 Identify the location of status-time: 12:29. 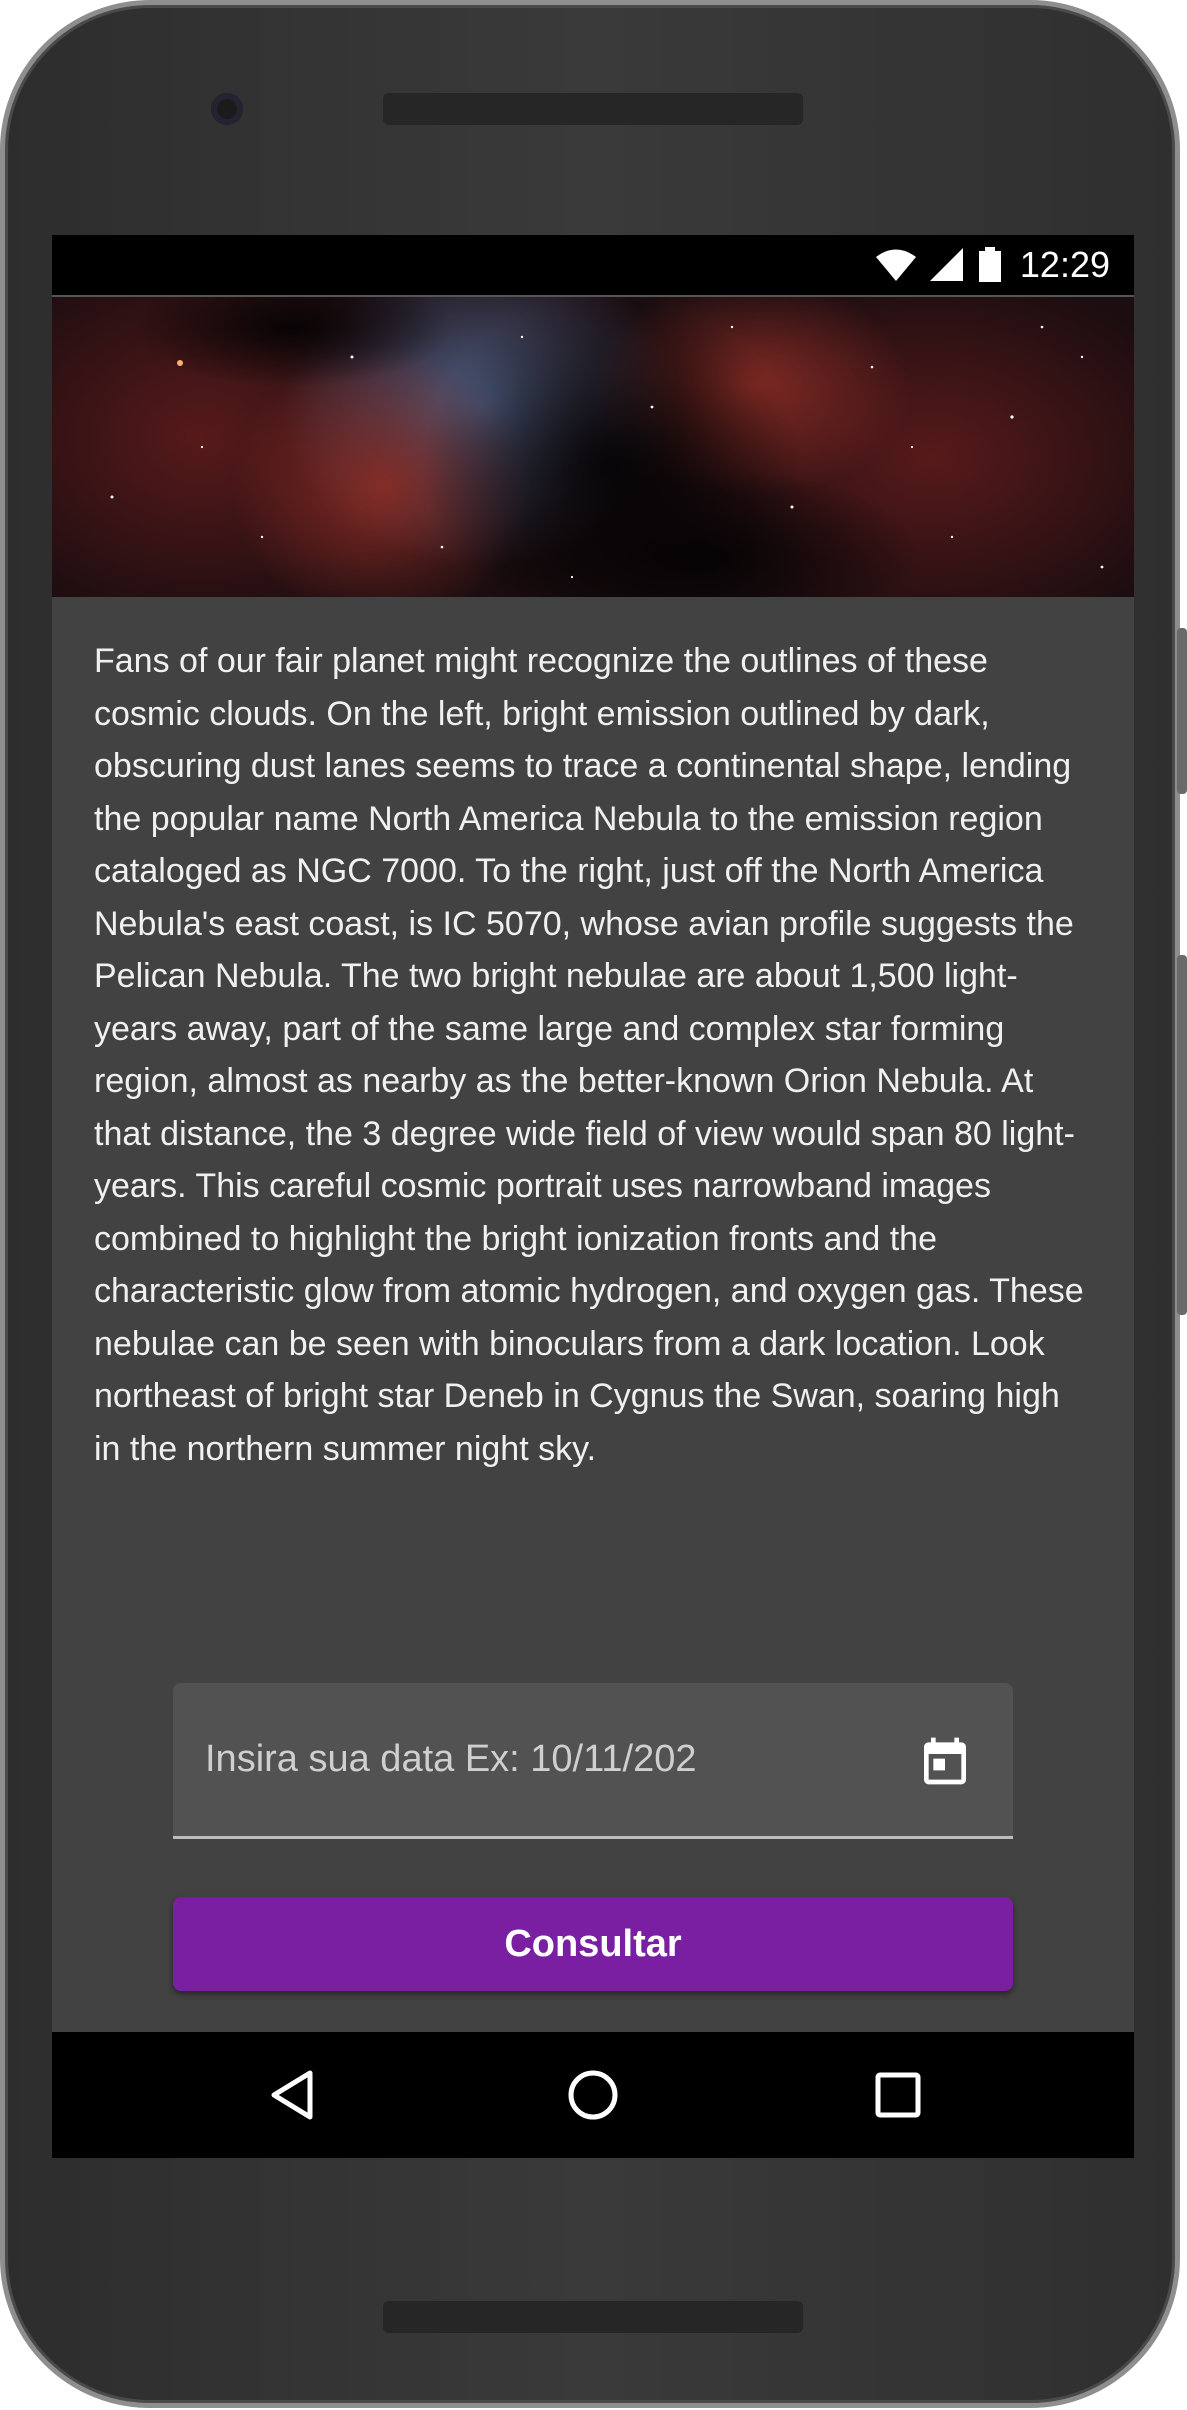
(1064, 264).